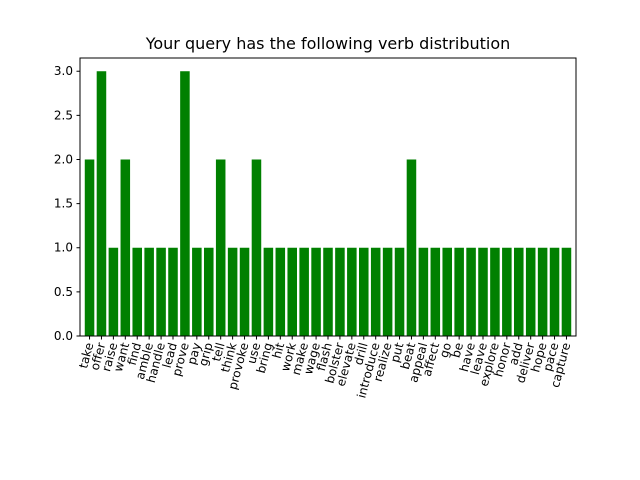 This screenshot has width=640, height=480. I want to click on bar-offer, so click(101, 203).